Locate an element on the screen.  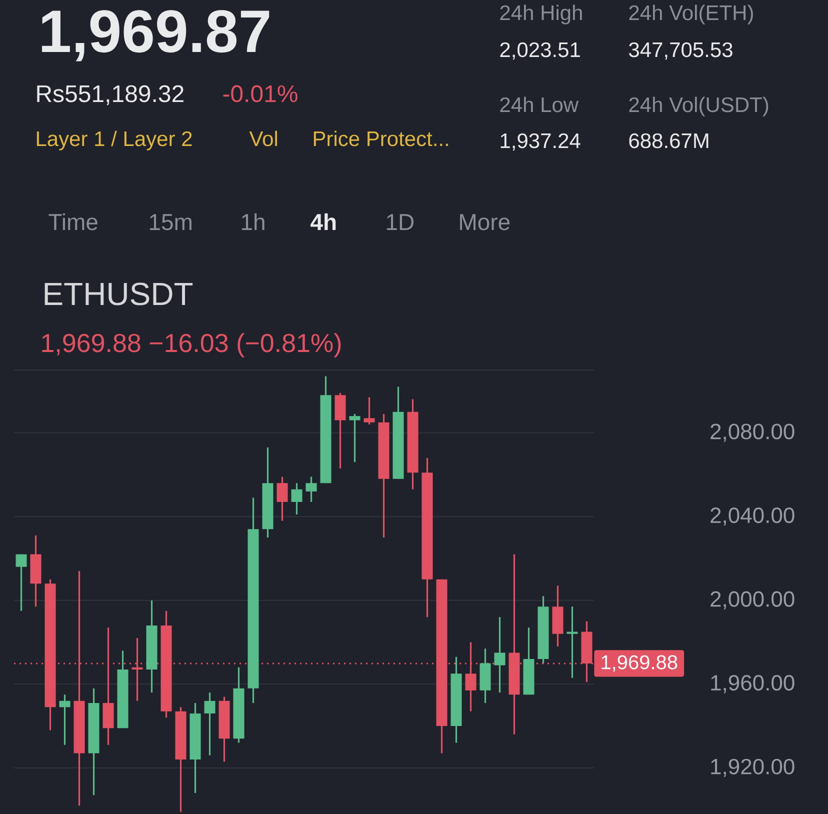
y-tick-label: 1,960.00 is located at coordinates (752, 684).